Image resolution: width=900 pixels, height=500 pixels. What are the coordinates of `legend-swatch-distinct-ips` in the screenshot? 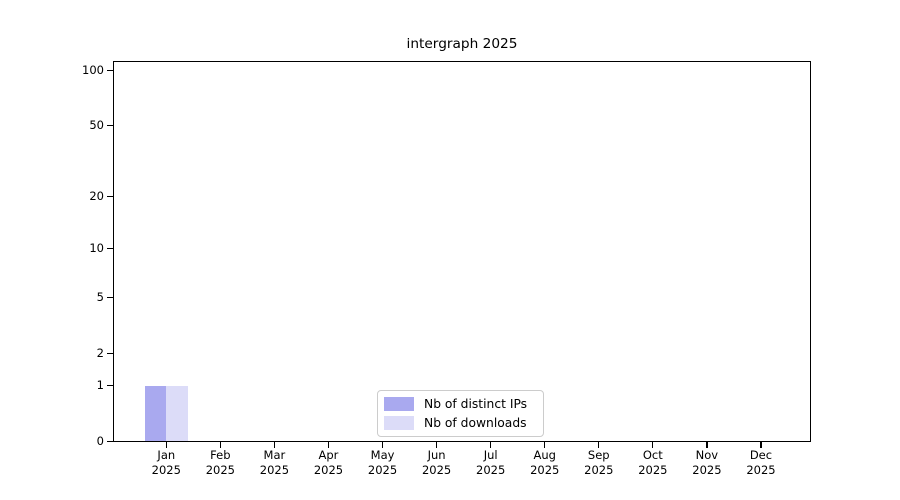 It's located at (399, 404).